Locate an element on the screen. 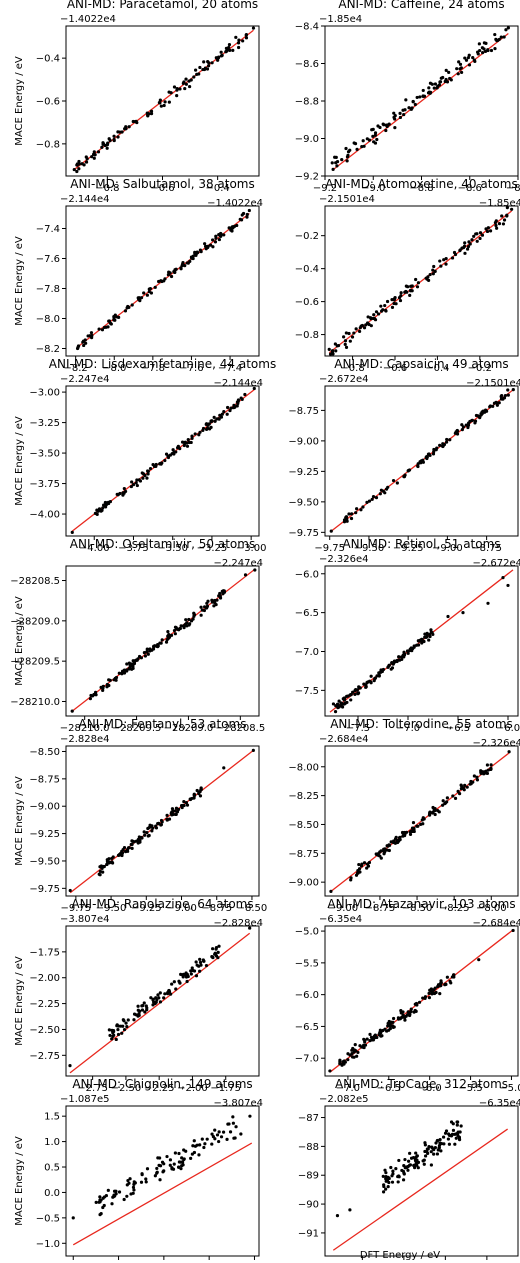 The image size is (520, 1263). y-tick-label: 1.0 is located at coordinates (52, 1142).